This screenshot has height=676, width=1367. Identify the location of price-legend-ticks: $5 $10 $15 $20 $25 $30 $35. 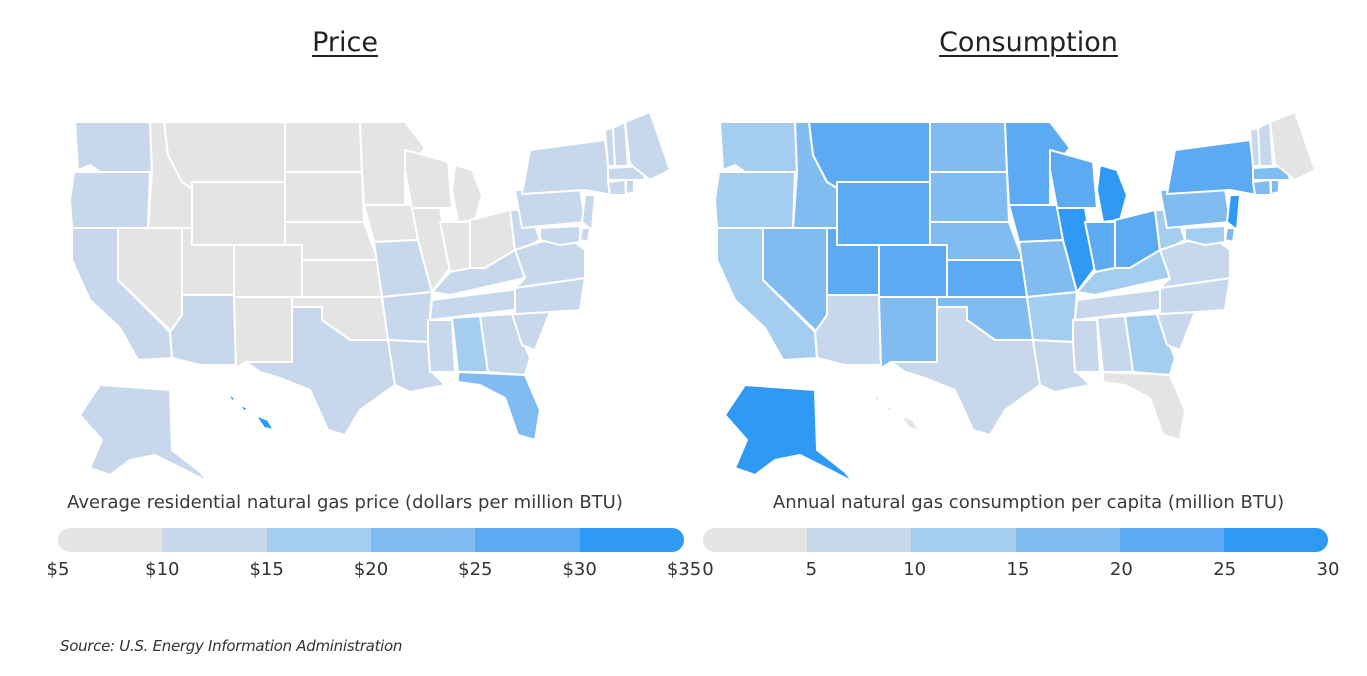
(374, 571).